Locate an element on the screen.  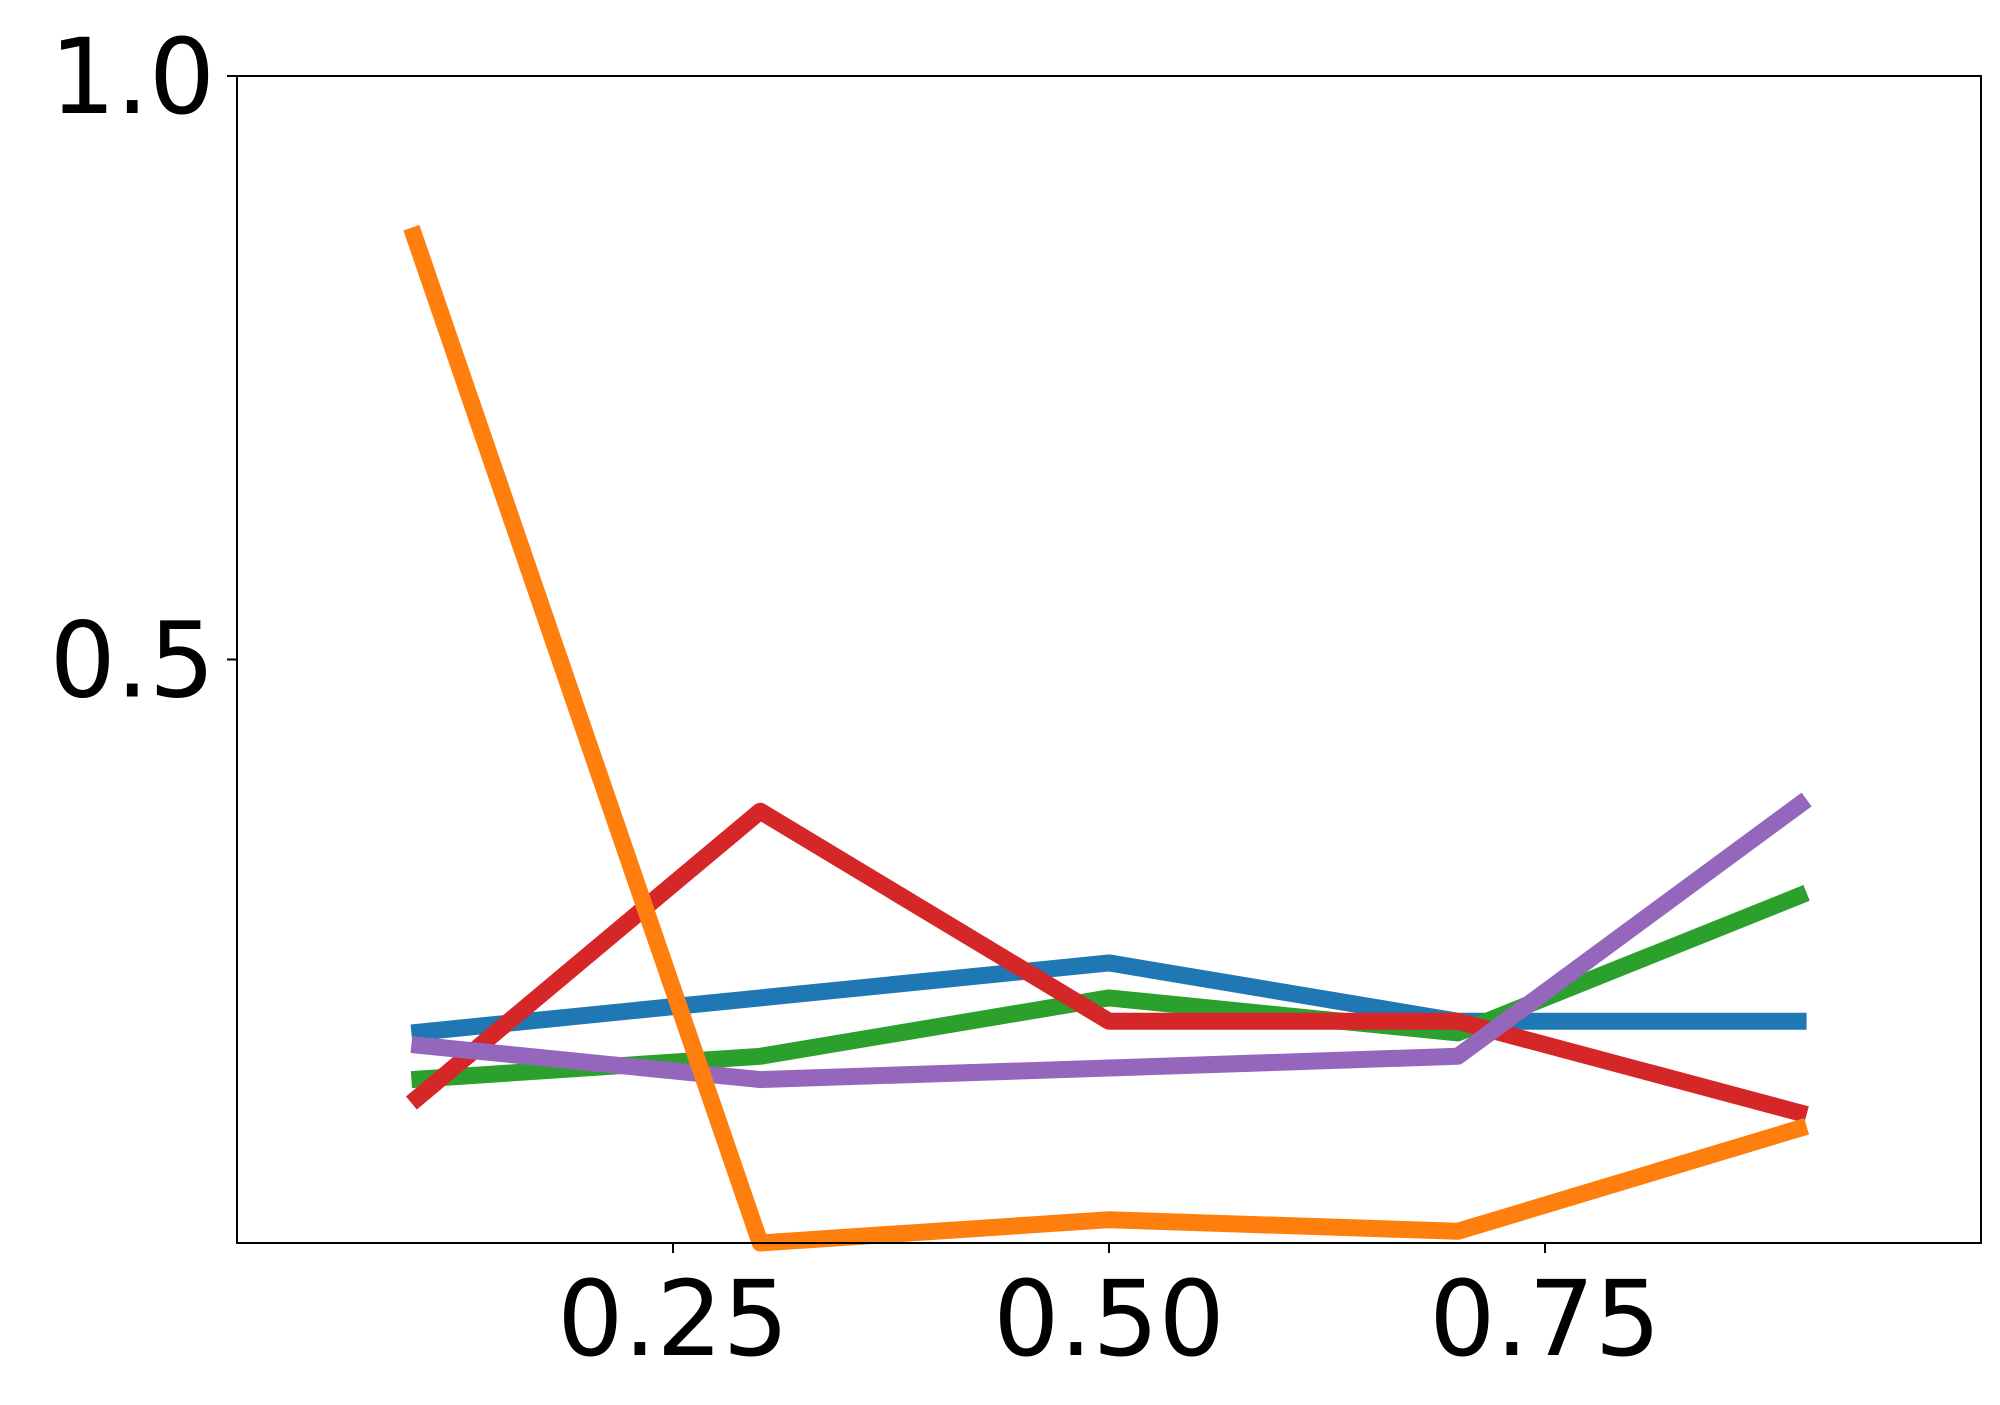
x-tick-label: 0.75 is located at coordinates (1545, 1319).